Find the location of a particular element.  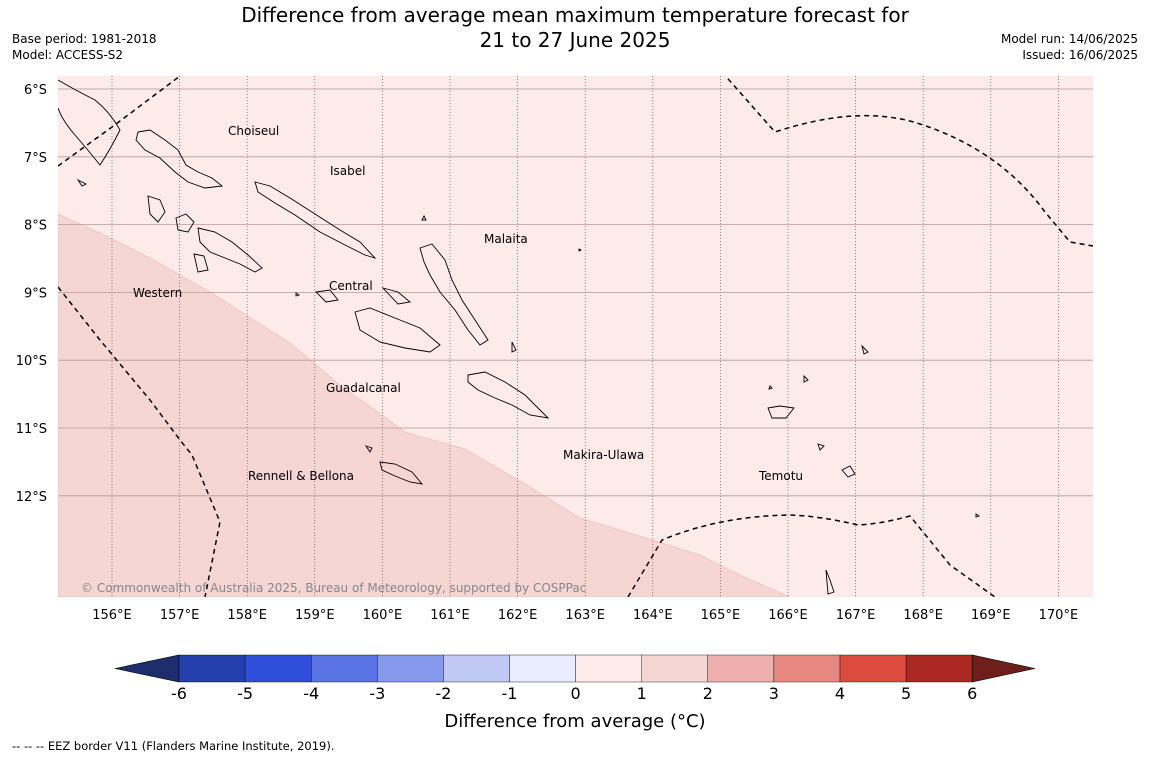

lon-label: 170°E is located at coordinates (1059, 615).